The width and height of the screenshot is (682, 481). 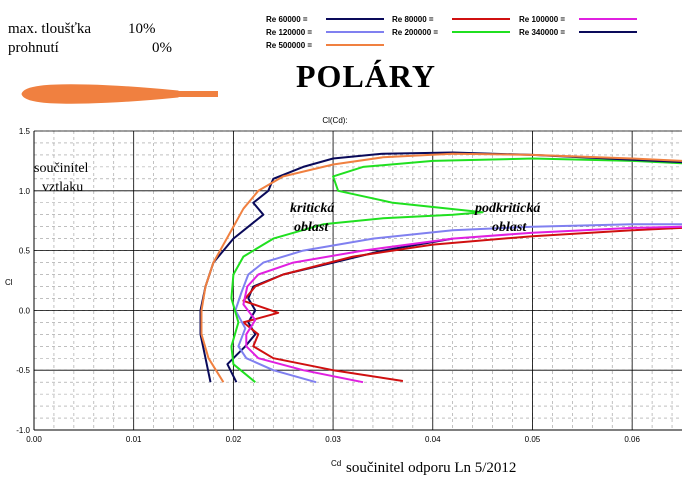 What do you see at coordinates (50, 29) in the screenshot?
I see `thickness-label: max. tloušťka` at bounding box center [50, 29].